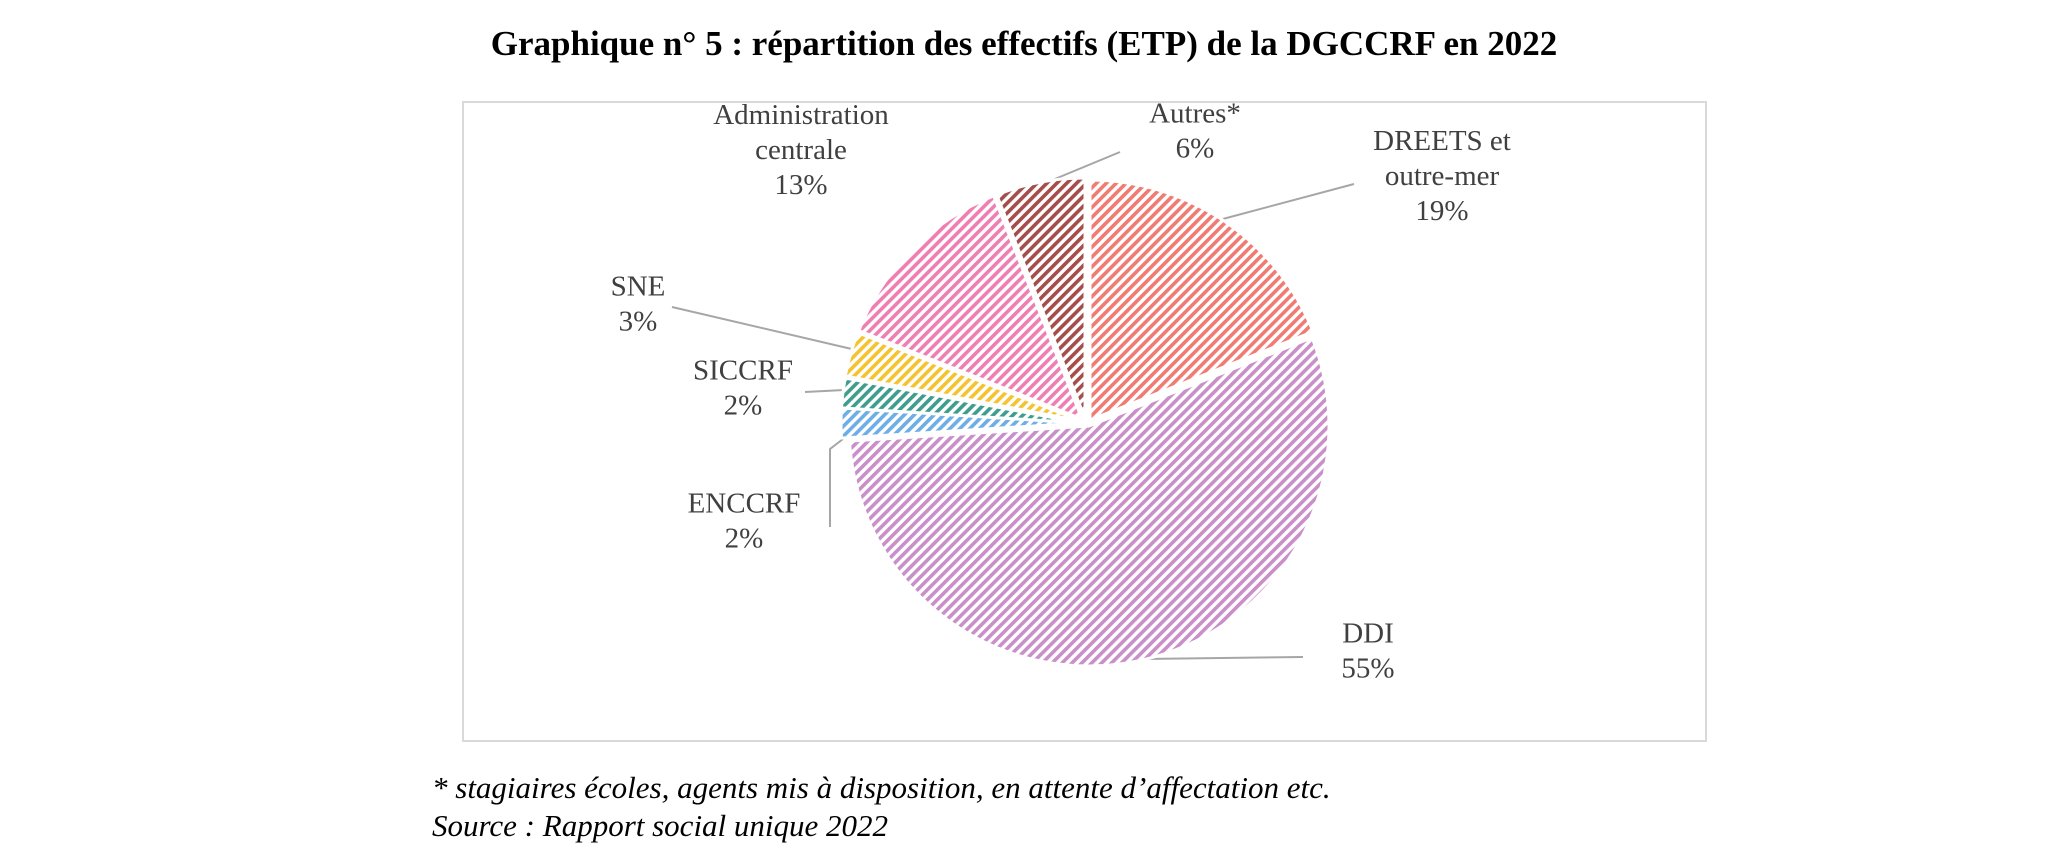 This screenshot has width=2048, height=868. I want to click on slice-percent-siccrf: 2%, so click(743, 406).